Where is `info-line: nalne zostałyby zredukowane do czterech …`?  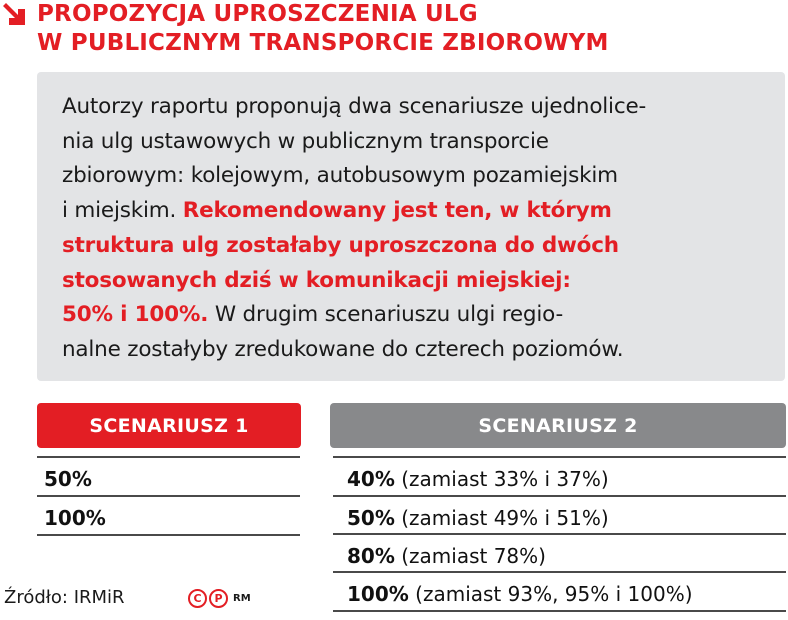 info-line: nalne zostałyby zredukowane do czterech … is located at coordinates (413, 350).